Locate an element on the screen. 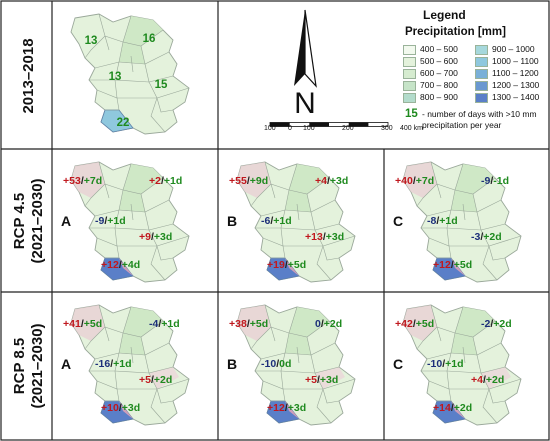 This screenshot has height=441, width=550. change-annotation: +4/+3d is located at coordinates (331, 181).